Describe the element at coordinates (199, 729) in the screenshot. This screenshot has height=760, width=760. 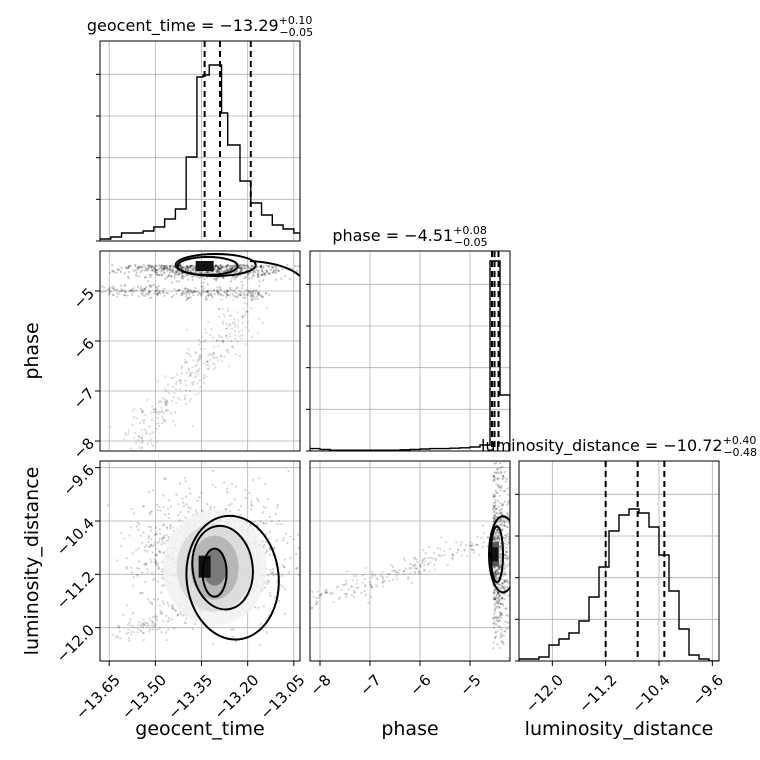
I see `xlabel-geocent-time: geocent_time` at that location.